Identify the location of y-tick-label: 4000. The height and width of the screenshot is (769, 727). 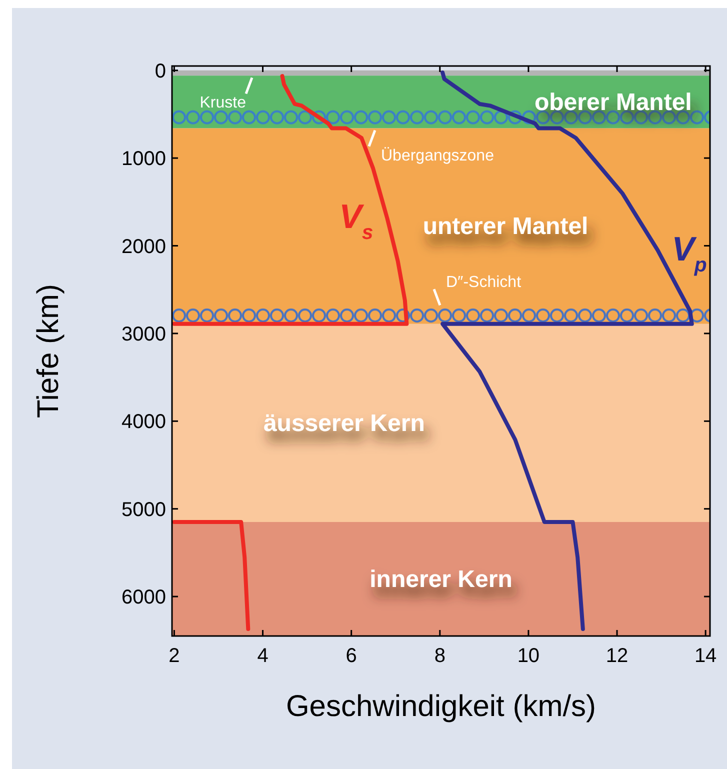
(144, 422).